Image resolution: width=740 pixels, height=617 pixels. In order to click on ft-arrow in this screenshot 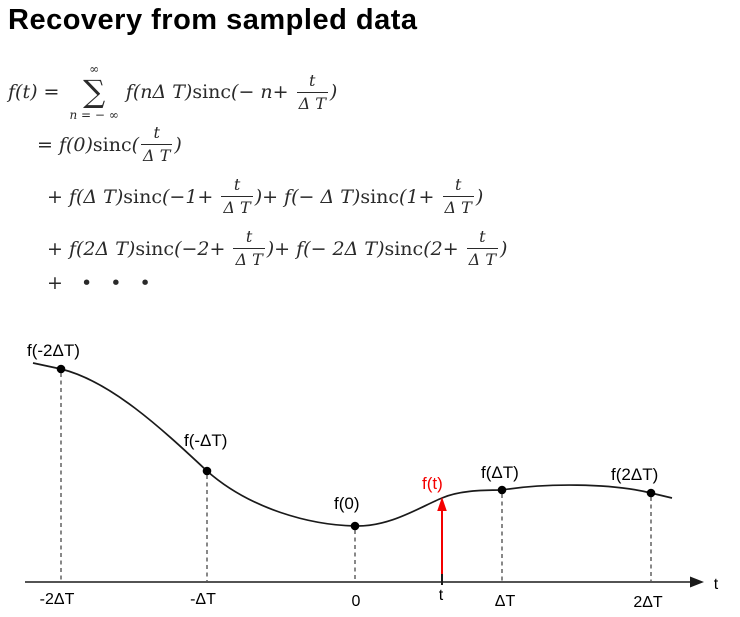, I will do `click(442, 541)`.